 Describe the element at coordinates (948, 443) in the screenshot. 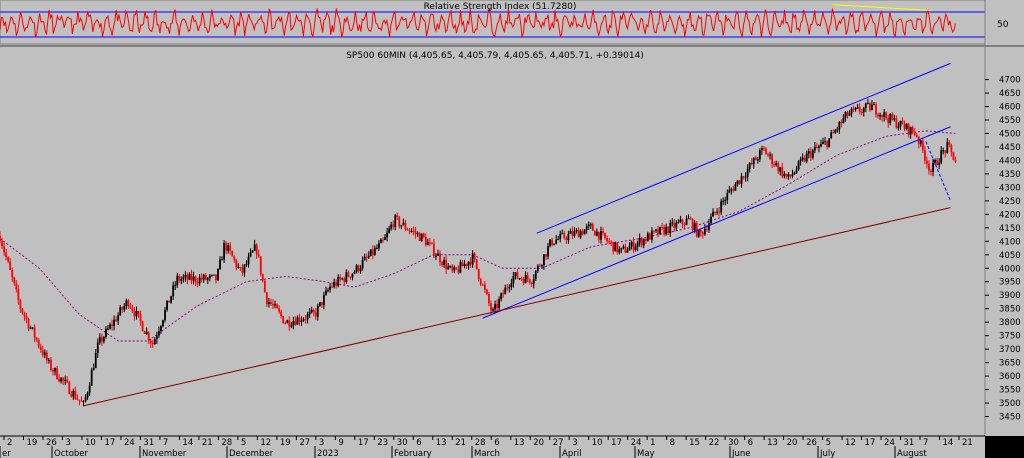

I see `x-tick-label: 14` at that location.